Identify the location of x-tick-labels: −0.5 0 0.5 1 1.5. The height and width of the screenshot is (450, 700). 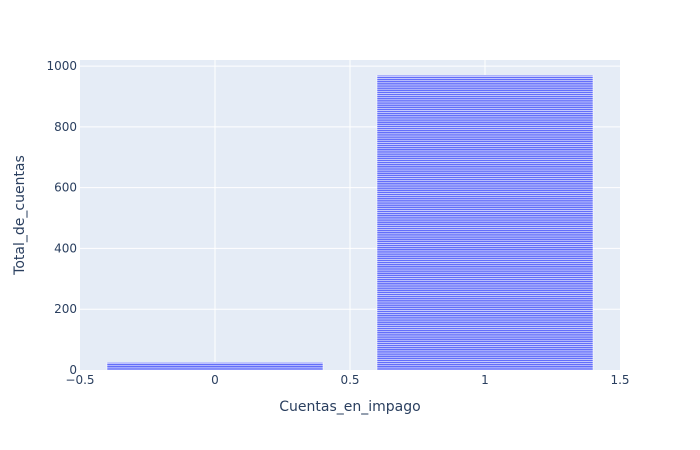
(347, 380).